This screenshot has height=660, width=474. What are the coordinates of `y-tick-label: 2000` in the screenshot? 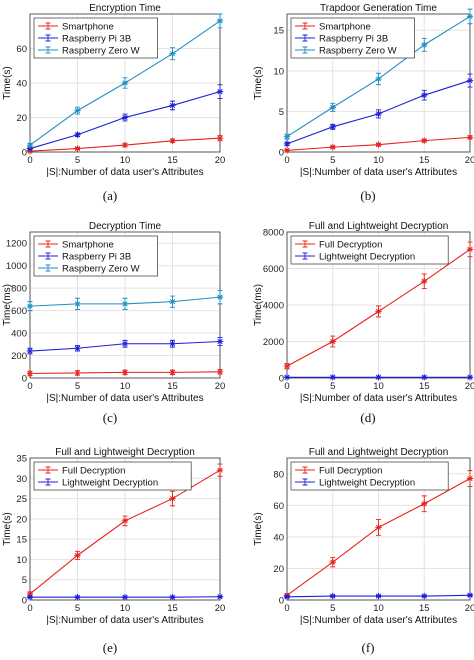 It's located at (273, 342).